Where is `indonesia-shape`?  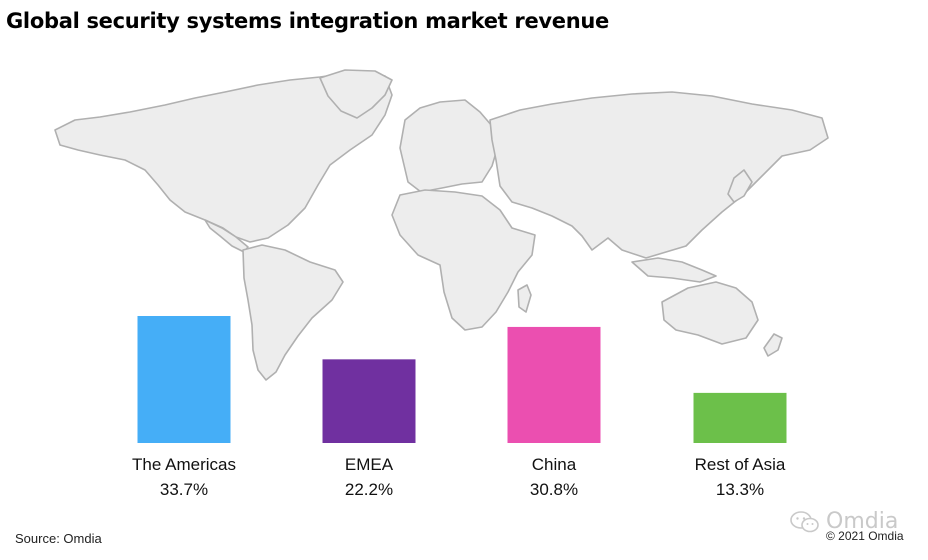
indonesia-shape is located at coordinates (674, 270).